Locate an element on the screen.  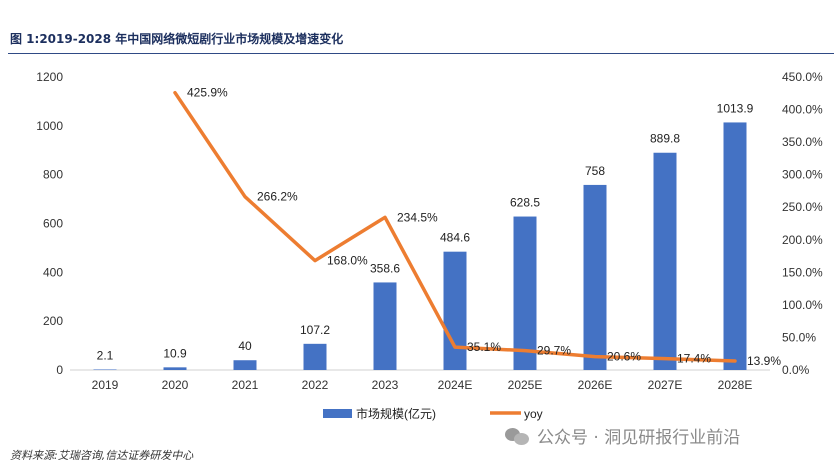
x-tick-label: 2019 is located at coordinates (105, 385).